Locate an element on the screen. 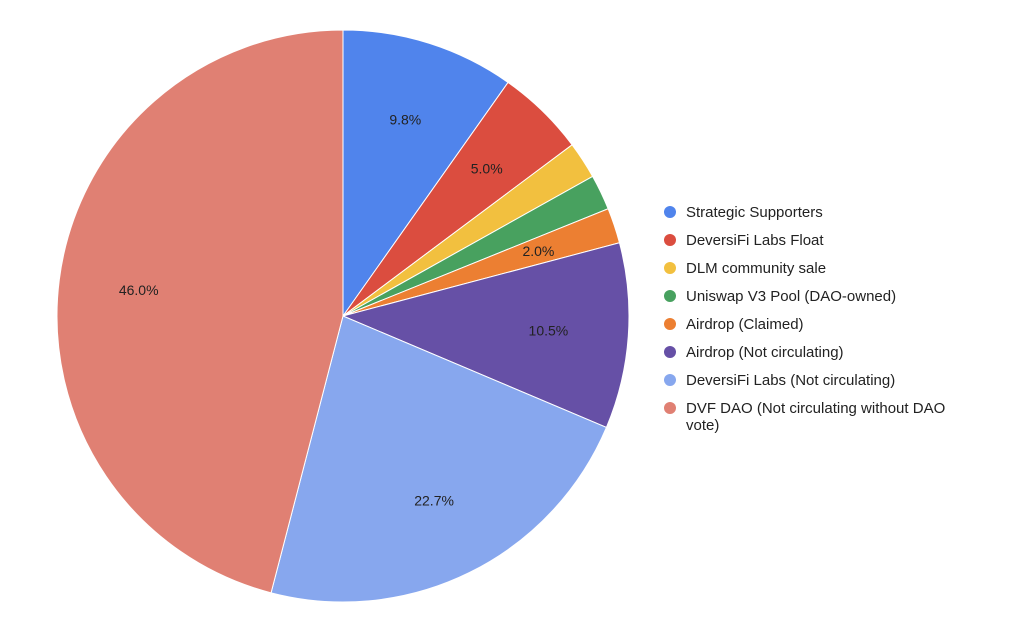 The height and width of the screenshot is (634, 1024). legend-label: DLM community sale is located at coordinates (756, 268).